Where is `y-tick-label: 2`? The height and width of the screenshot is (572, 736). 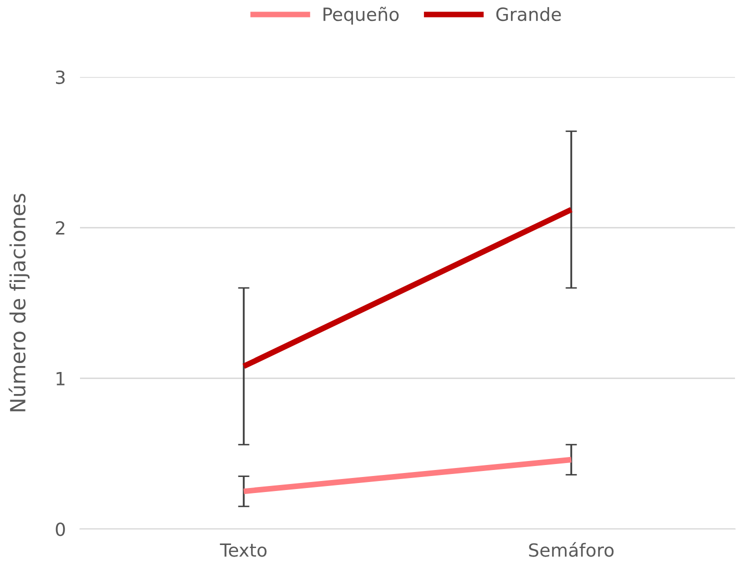
y-tick-label: 2 is located at coordinates (60, 228).